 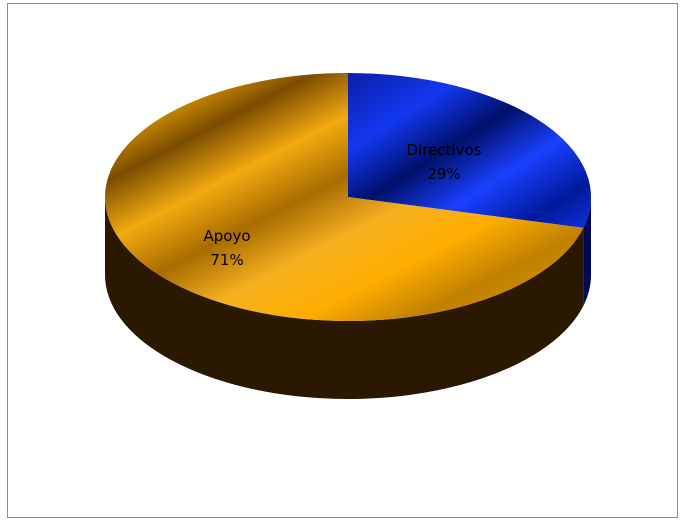 I want to click on slice-side-directivos, so click(x=587, y=251).